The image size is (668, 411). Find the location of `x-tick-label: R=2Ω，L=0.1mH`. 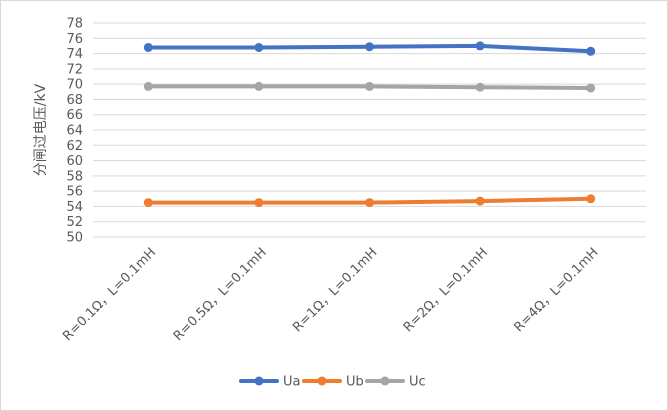

x-tick-label: R=2Ω，L=0.1mH is located at coordinates (446, 290).